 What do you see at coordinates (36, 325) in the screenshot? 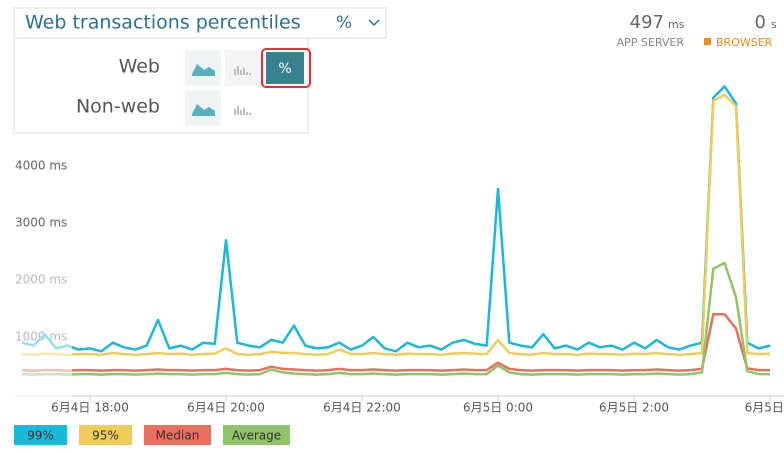
I see `fade` at bounding box center [36, 325].